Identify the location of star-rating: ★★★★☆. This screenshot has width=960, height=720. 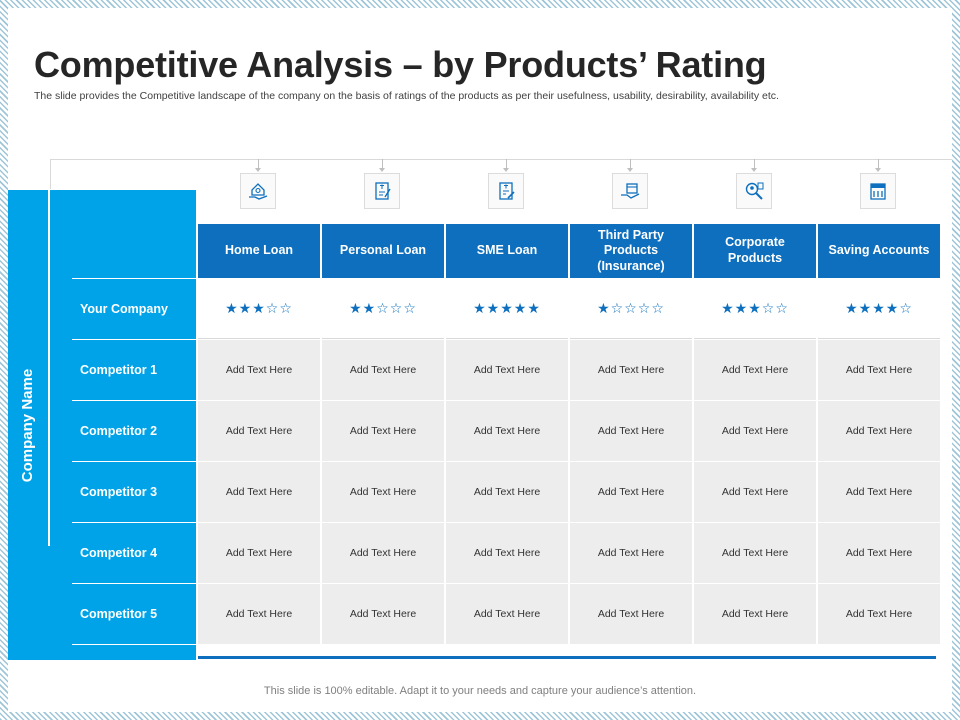
(879, 308).